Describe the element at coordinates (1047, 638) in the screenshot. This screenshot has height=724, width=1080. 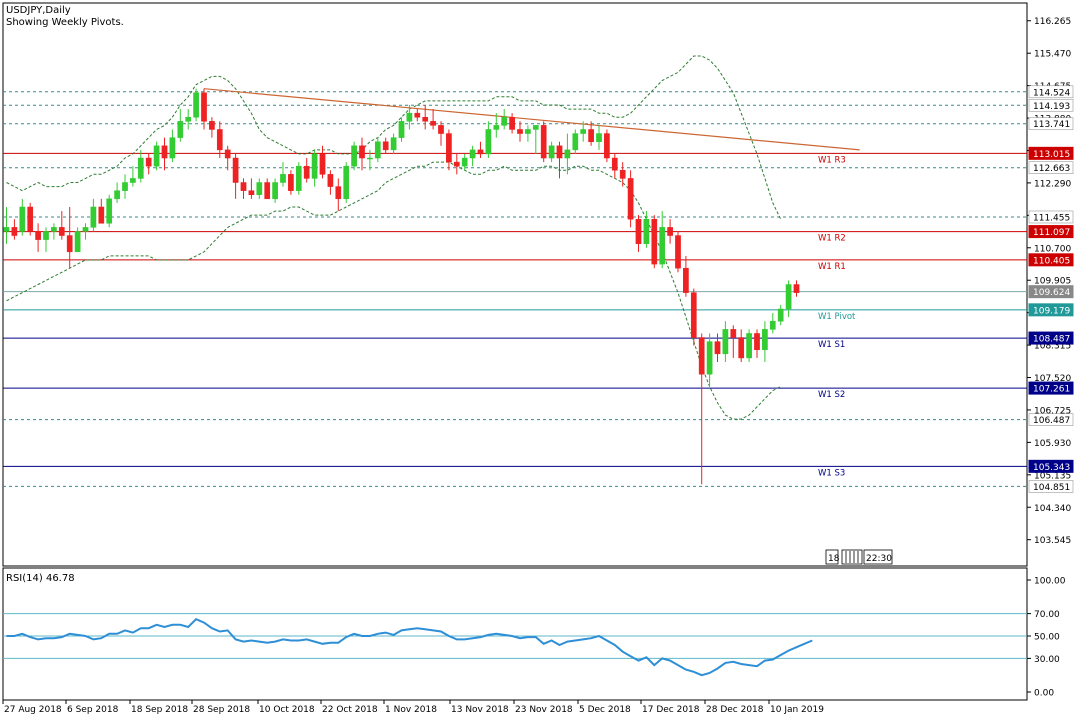
I see `rsi-tick-label: 50.00` at that location.